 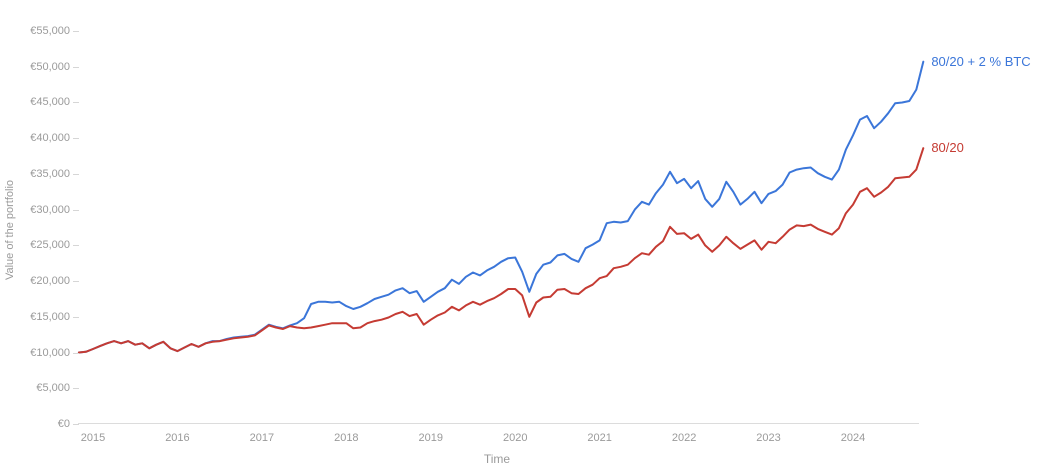 What do you see at coordinates (50, 209) in the screenshot?
I see `y-tick-label: €30,000` at bounding box center [50, 209].